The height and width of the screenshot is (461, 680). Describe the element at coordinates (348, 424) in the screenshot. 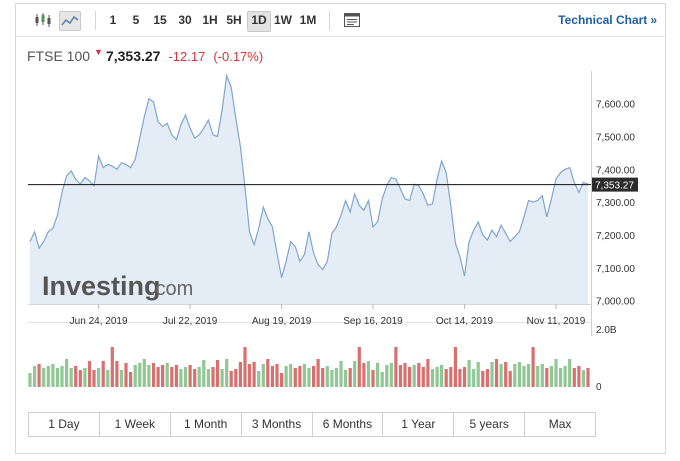

I see `range-6-months: 6 Months` at that location.